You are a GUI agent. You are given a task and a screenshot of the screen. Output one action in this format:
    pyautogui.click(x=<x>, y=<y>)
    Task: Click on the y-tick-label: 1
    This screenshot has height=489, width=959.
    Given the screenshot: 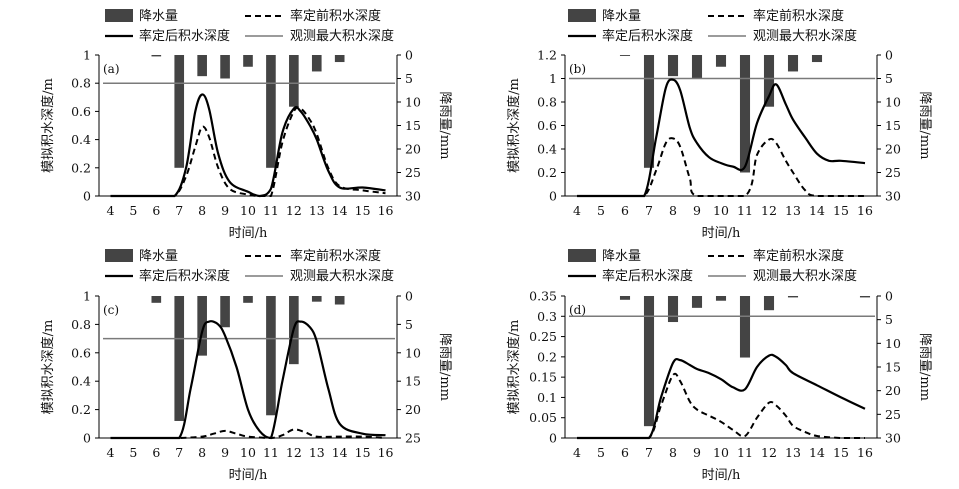 What is the action you would take?
    pyautogui.click(x=87, y=55)
    